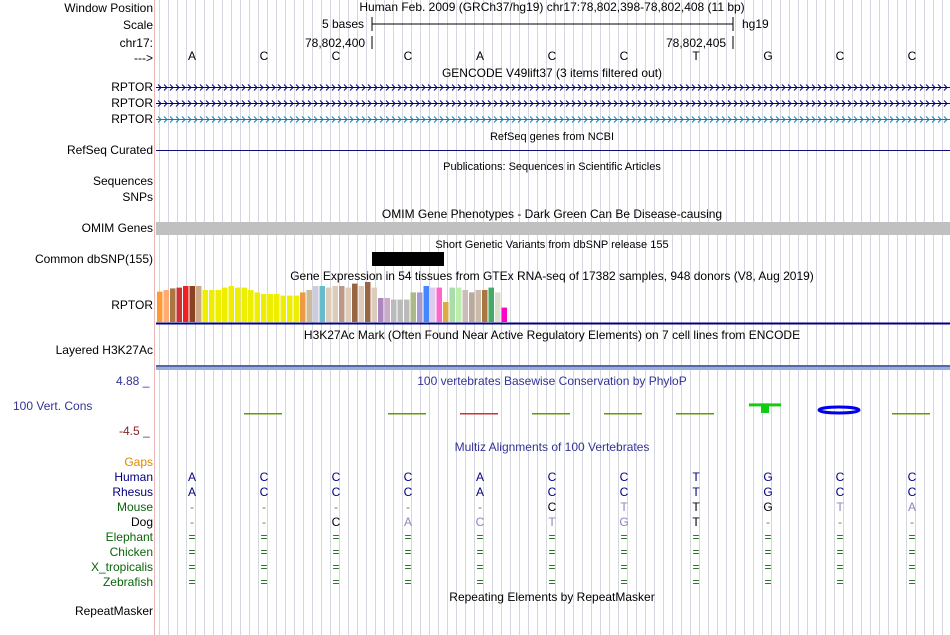  What do you see at coordinates (109, 150) in the screenshot?
I see `refseq-curated-label: RefSeq Curated` at bounding box center [109, 150].